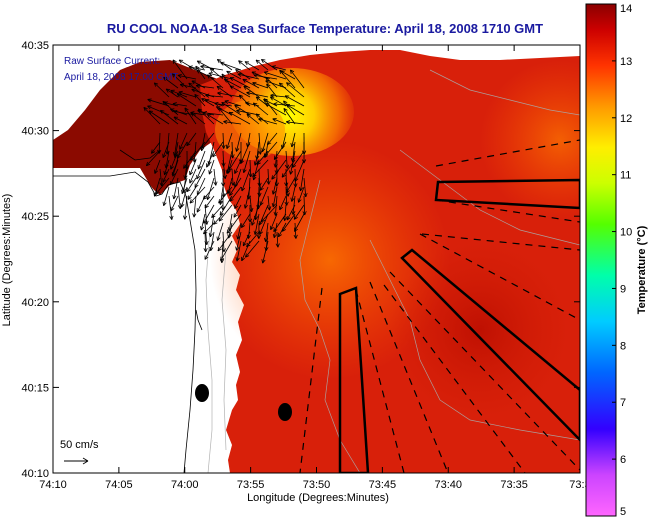 Image resolution: width=651 pixels, height=519 pixels. What do you see at coordinates (625, 176) in the screenshot?
I see `colorbar-tick-label: 11` at bounding box center [625, 176].